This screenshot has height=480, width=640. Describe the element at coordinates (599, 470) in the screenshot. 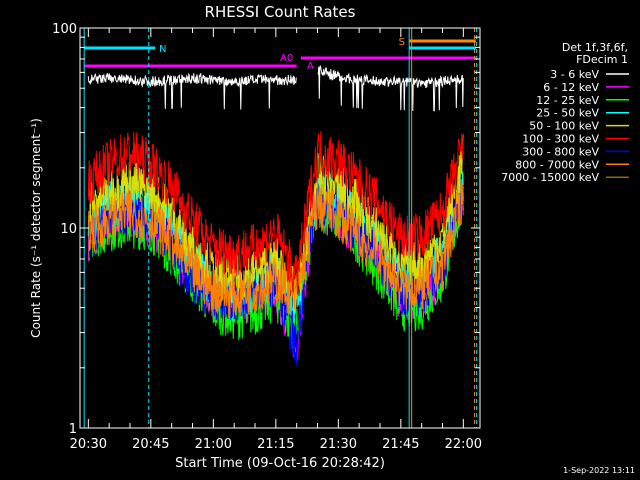

I see `footer-timestamp: 1-Sep-2022 13:11` at that location.